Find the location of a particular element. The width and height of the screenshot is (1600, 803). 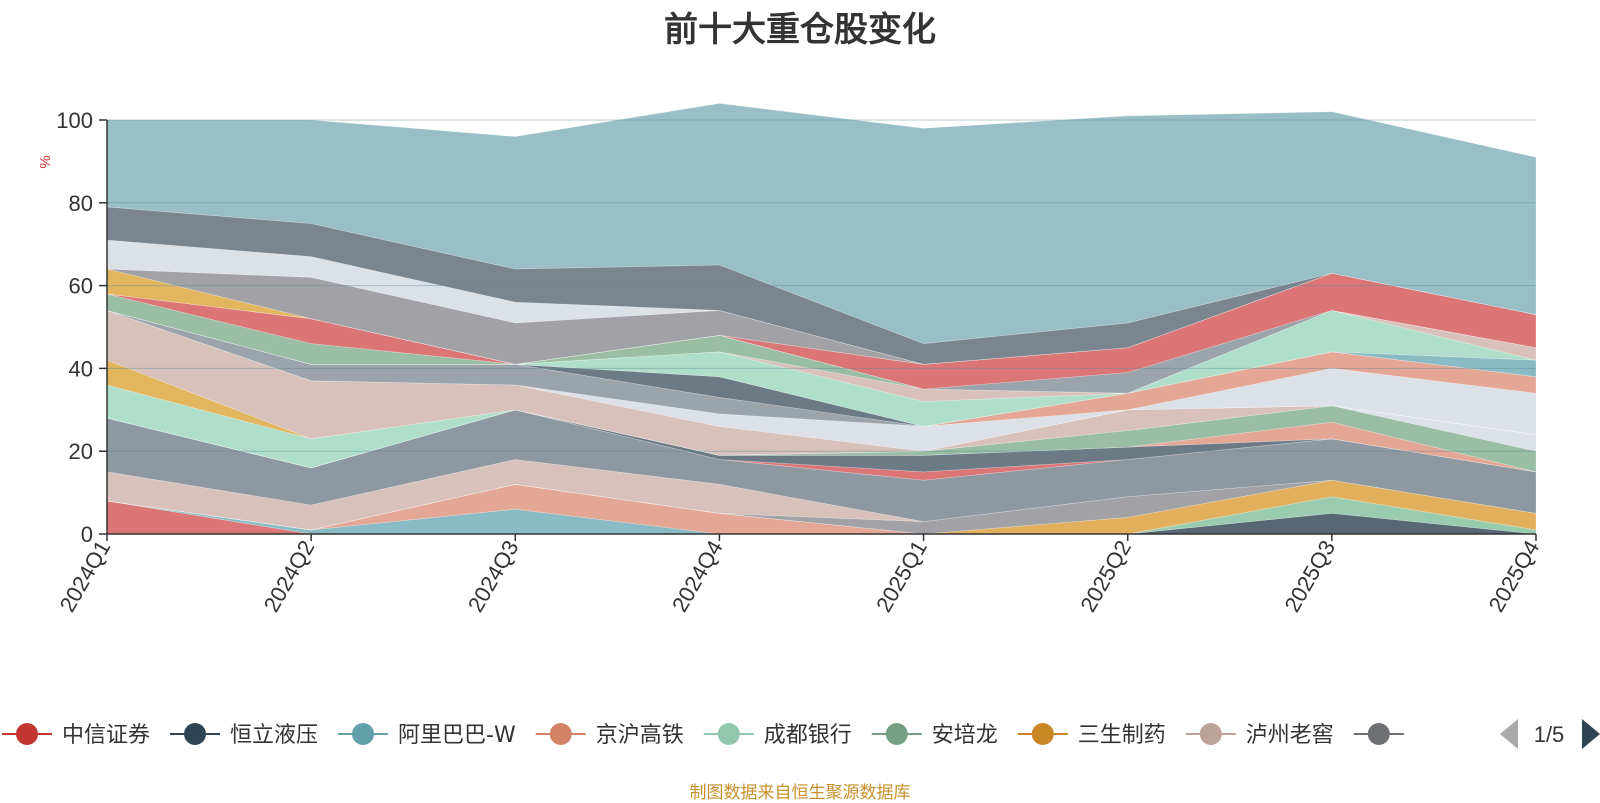

legend-label: 三生制药 is located at coordinates (1122, 735).